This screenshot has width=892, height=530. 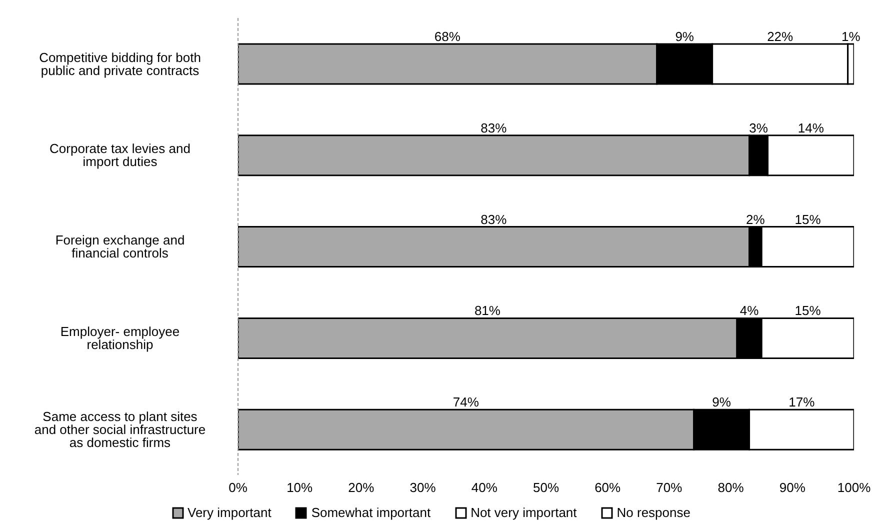 What do you see at coordinates (546, 488) in the screenshot?
I see `x-tick-label: 50%` at bounding box center [546, 488].